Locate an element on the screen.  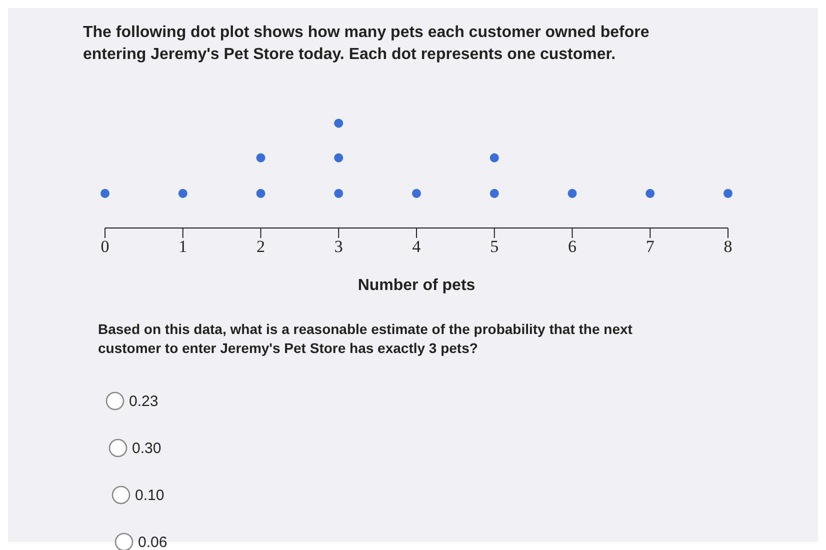
chart-title: The following dot plot shows how many pets each customer owned before entering Jeremy's Pet Store today. Each dot represents one customer. is located at coordinates (366, 44).